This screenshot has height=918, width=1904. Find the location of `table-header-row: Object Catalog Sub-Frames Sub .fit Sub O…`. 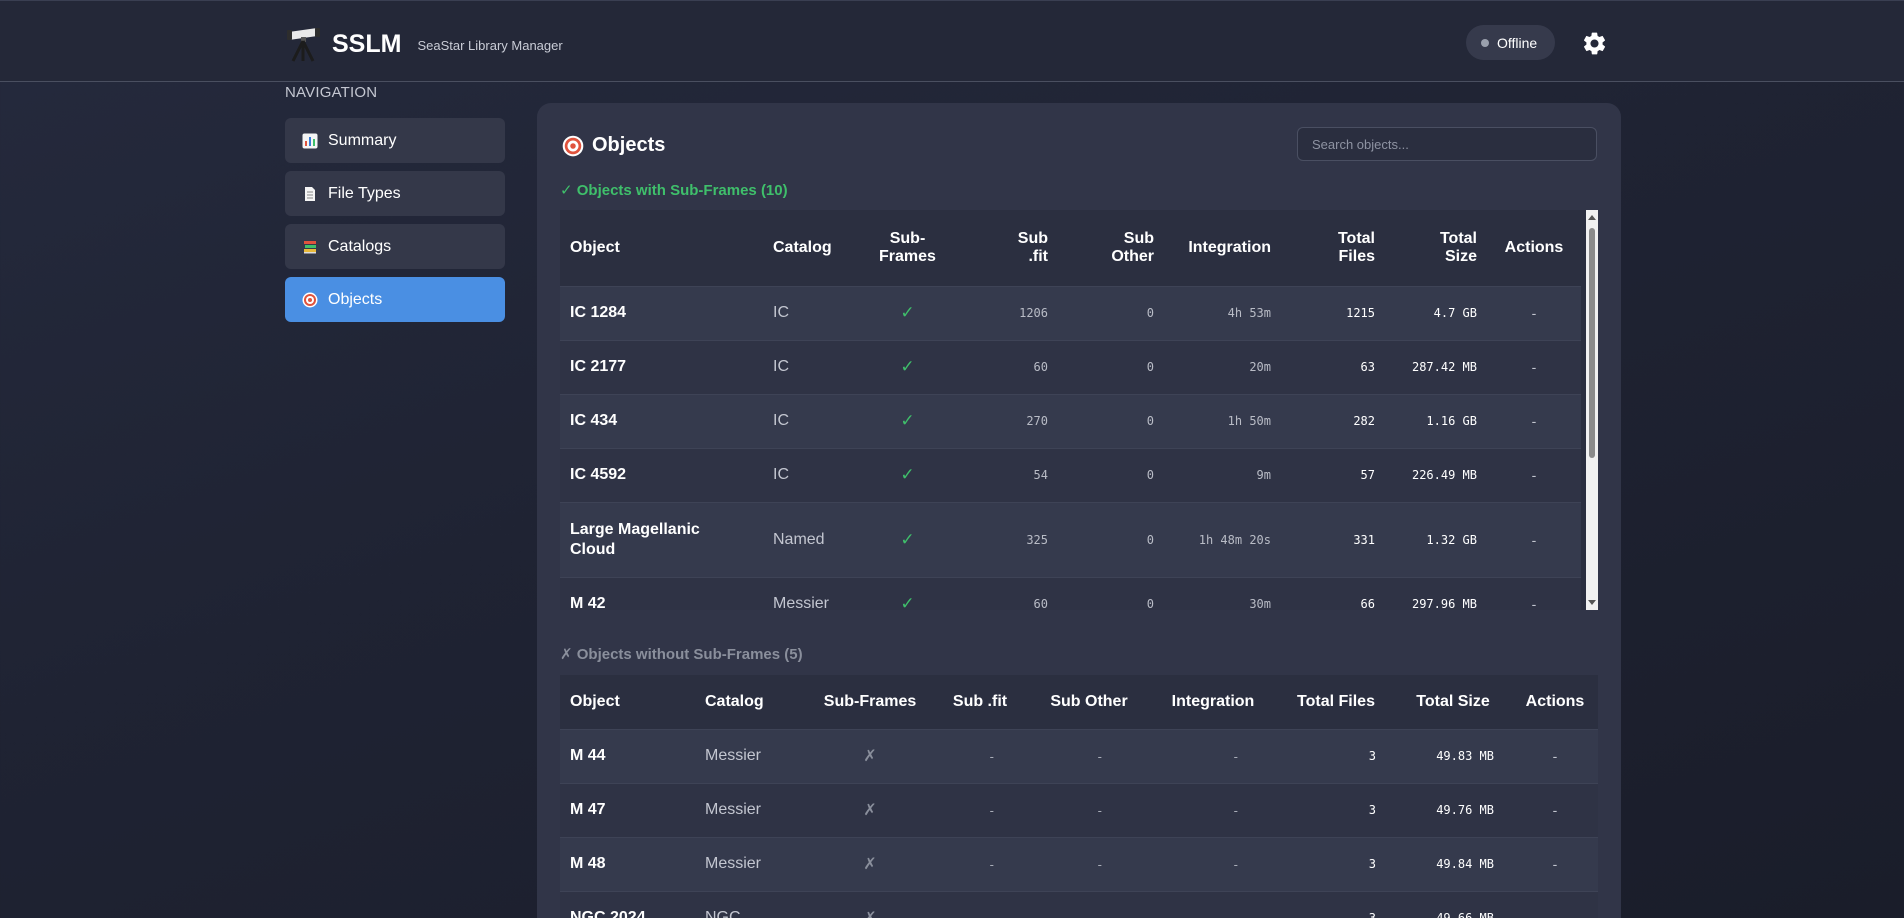

table-header-row: Object Catalog Sub-Frames Sub .fit Sub O… is located at coordinates (1070, 248).